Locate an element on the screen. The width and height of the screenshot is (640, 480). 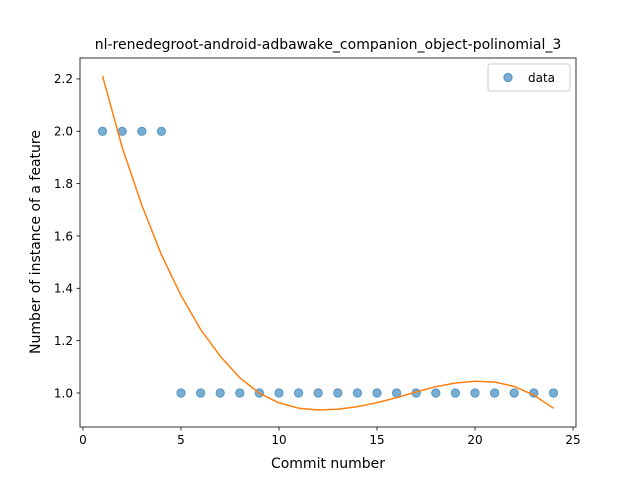
x-tick-label: 20 is located at coordinates (474, 440).